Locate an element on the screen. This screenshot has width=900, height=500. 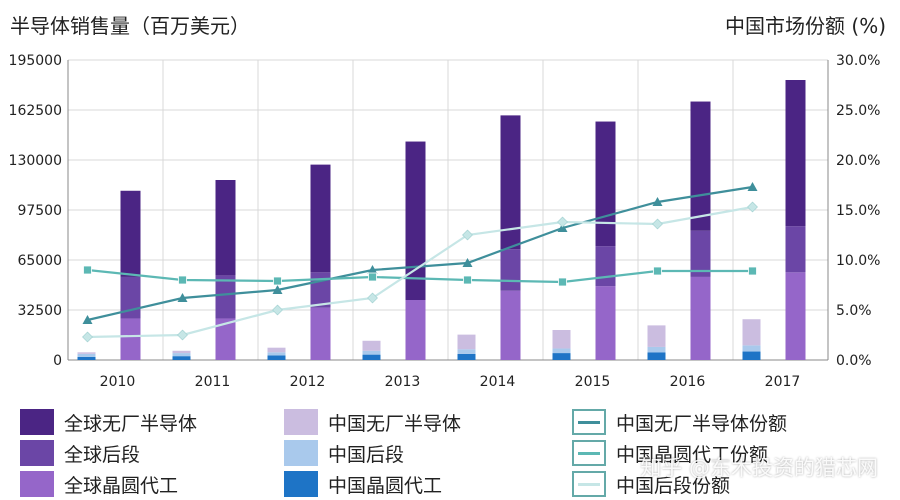
legend-swatch-fabless-share is located at coordinates (589, 422).